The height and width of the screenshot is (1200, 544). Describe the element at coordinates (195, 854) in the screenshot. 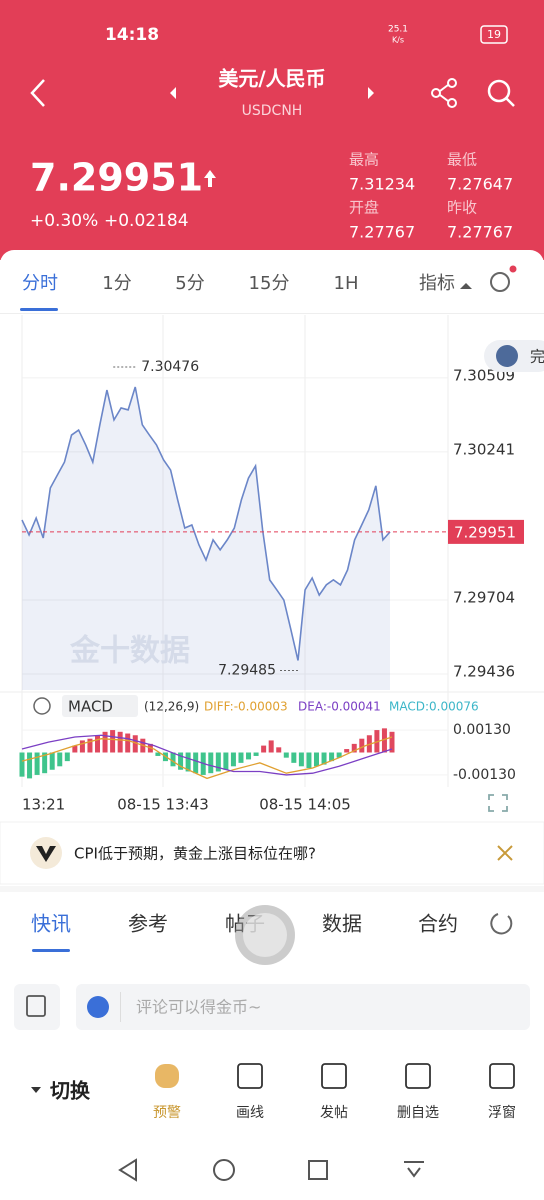

I see `news: CPI低于预期，黄金上涨目标位在哪?` at that location.